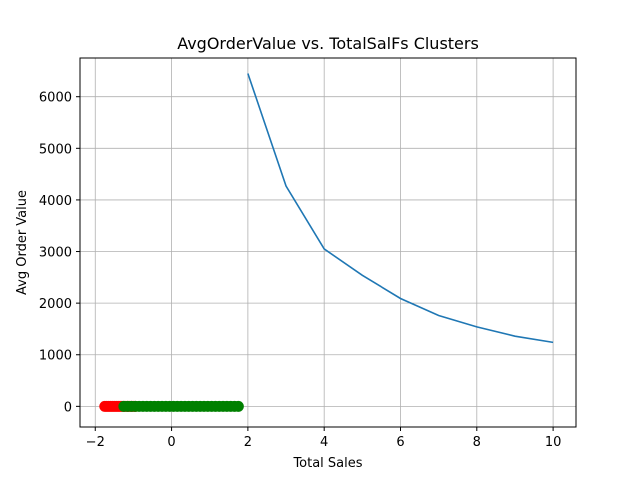 This screenshot has height=480, width=640. I want to click on y-tick-label: 5000, so click(55, 149).